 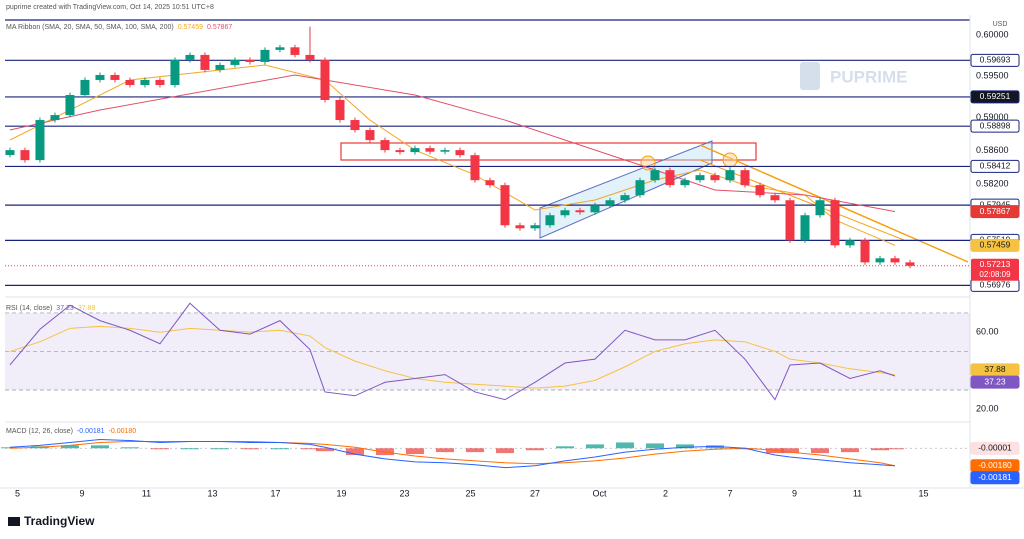 What do you see at coordinates (39, 431) in the screenshot?
I see `macd-legend-name: MACD (12, 26, close)` at bounding box center [39, 431].